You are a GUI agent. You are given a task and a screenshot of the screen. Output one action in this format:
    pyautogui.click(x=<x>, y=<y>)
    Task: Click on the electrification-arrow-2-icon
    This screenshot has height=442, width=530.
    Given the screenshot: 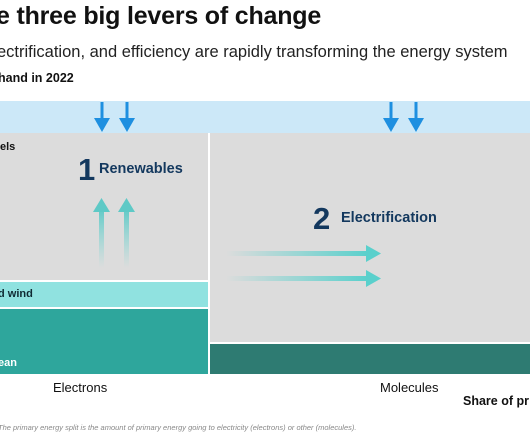 What is the action you would take?
    pyautogui.click(x=303, y=278)
    